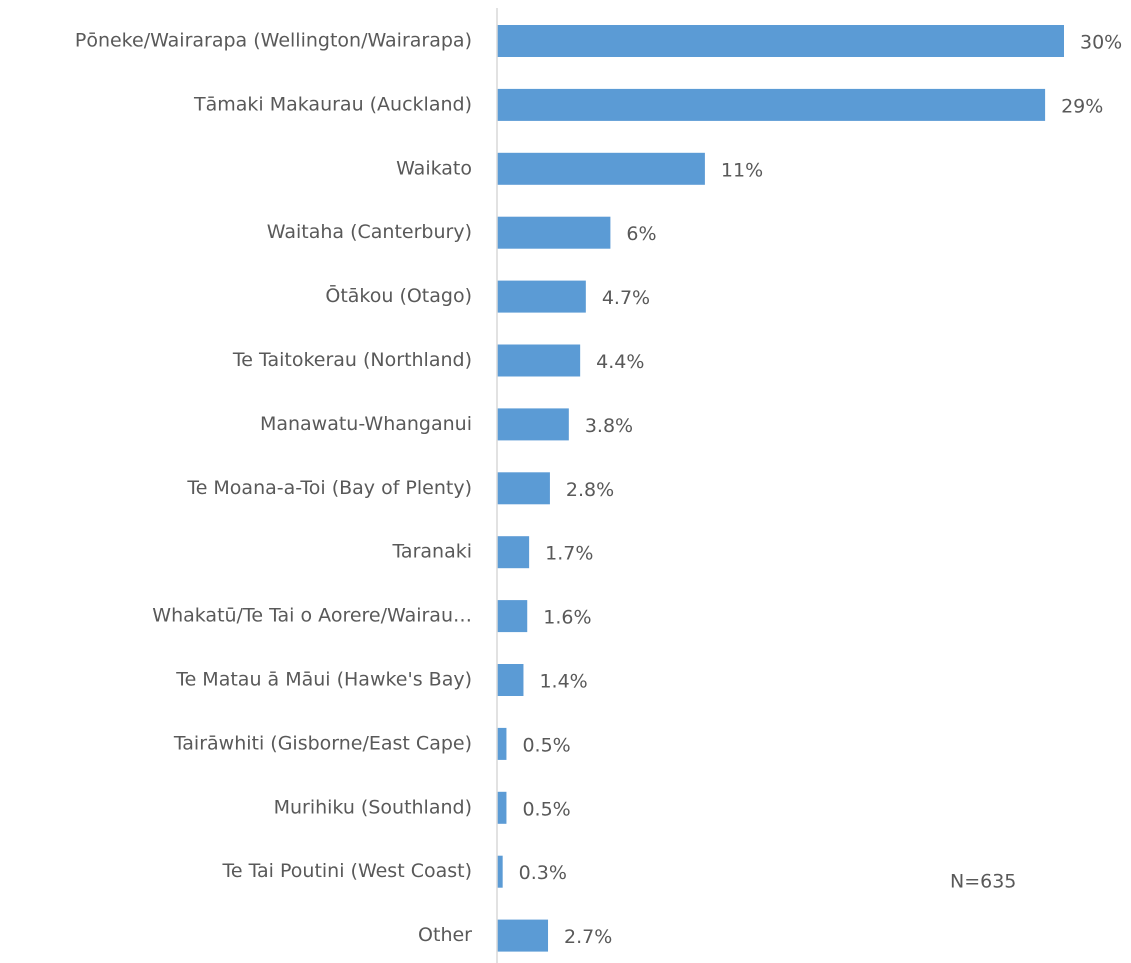 This screenshot has width=1131, height=963. Describe the element at coordinates (609, 426) in the screenshot. I see `value-label: 3.8%` at that location.